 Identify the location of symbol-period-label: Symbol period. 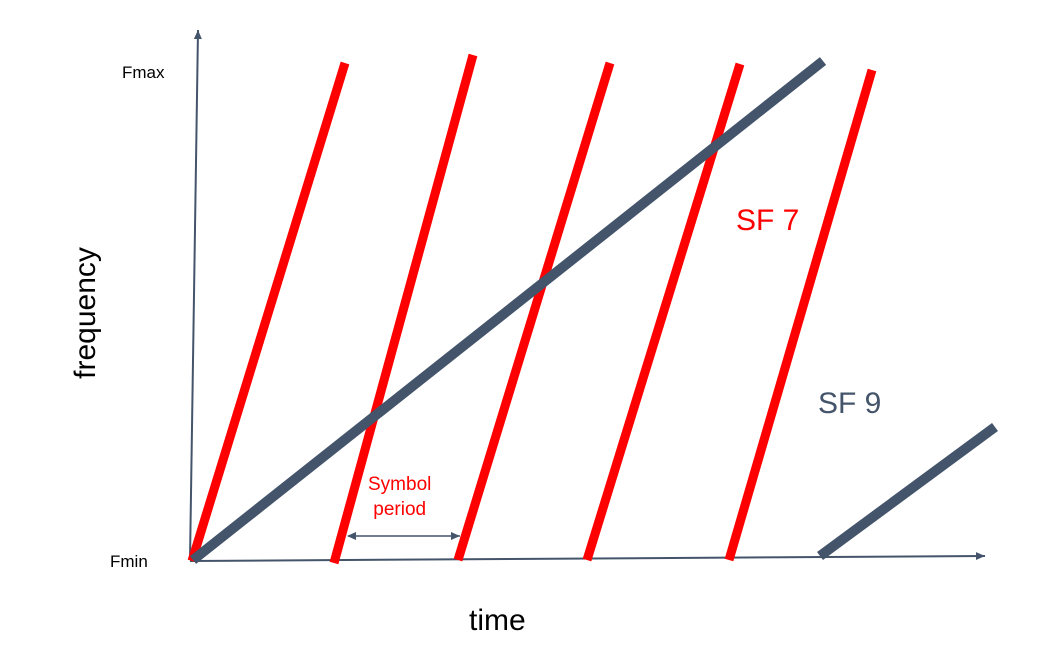
(399, 497).